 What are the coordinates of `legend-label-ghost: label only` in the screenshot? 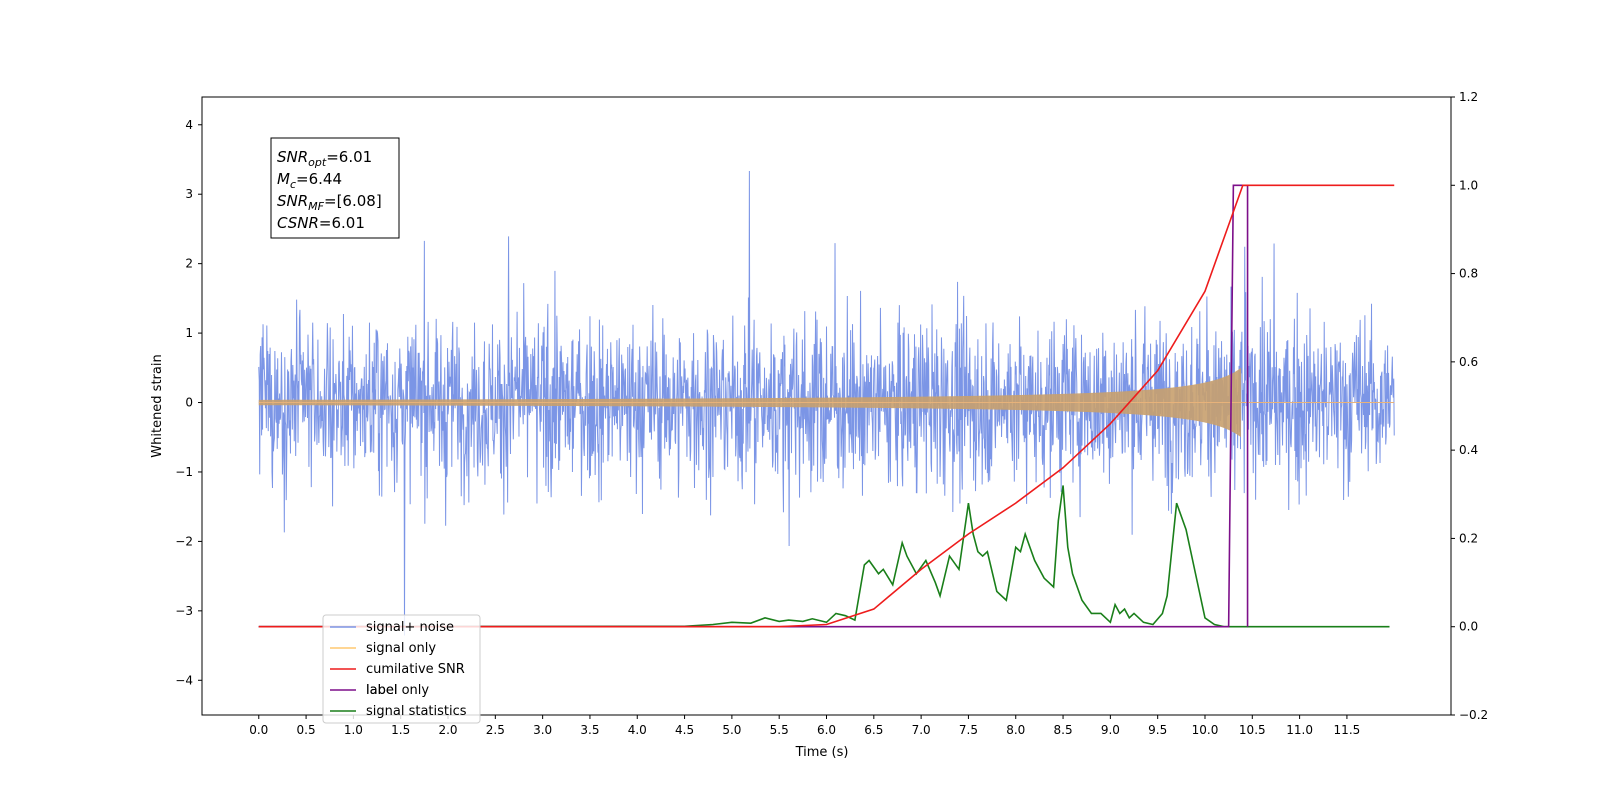 It's located at (397, 690).